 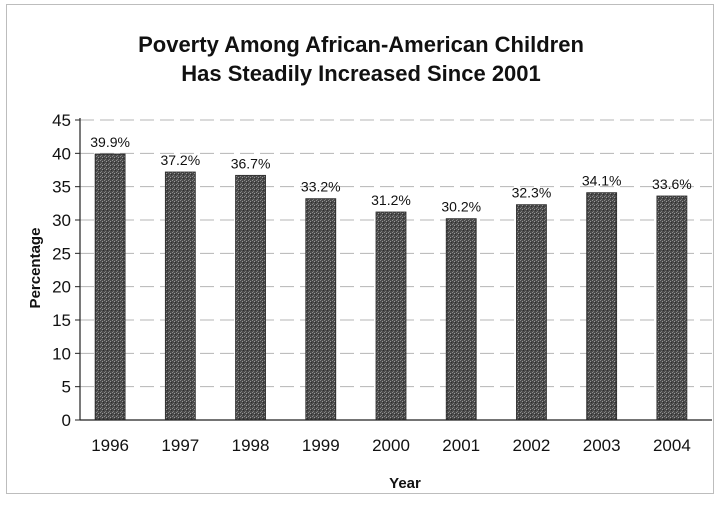 I want to click on x-tick-label-2002: 2002, so click(x=532, y=445).